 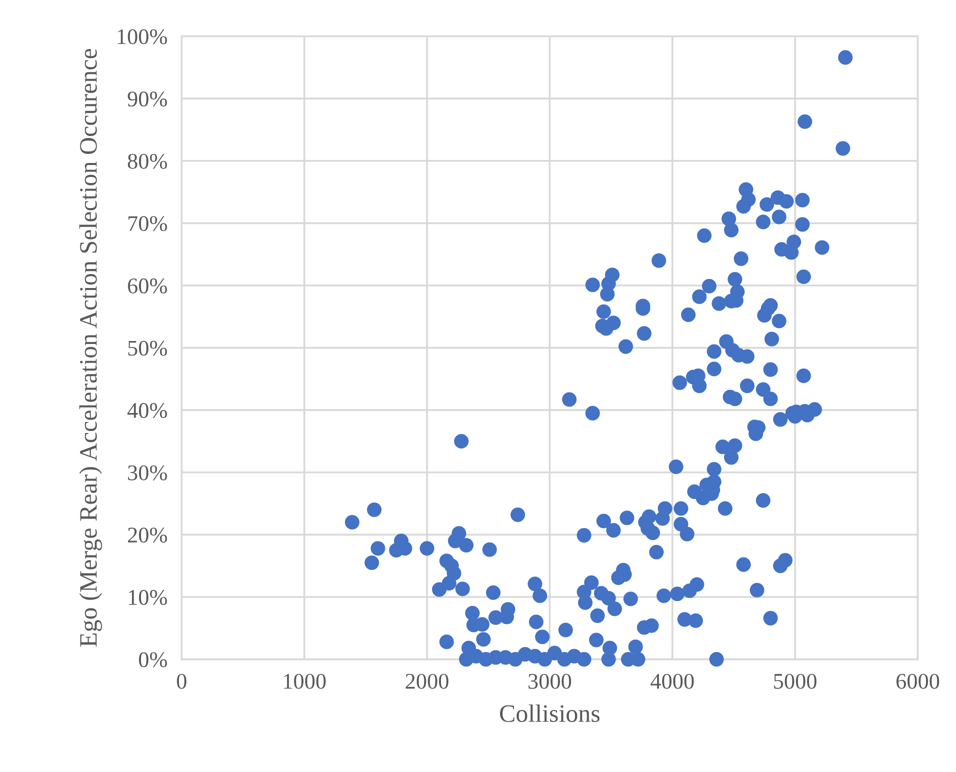 I want to click on x-tick-label: 4000, so click(x=672, y=681).